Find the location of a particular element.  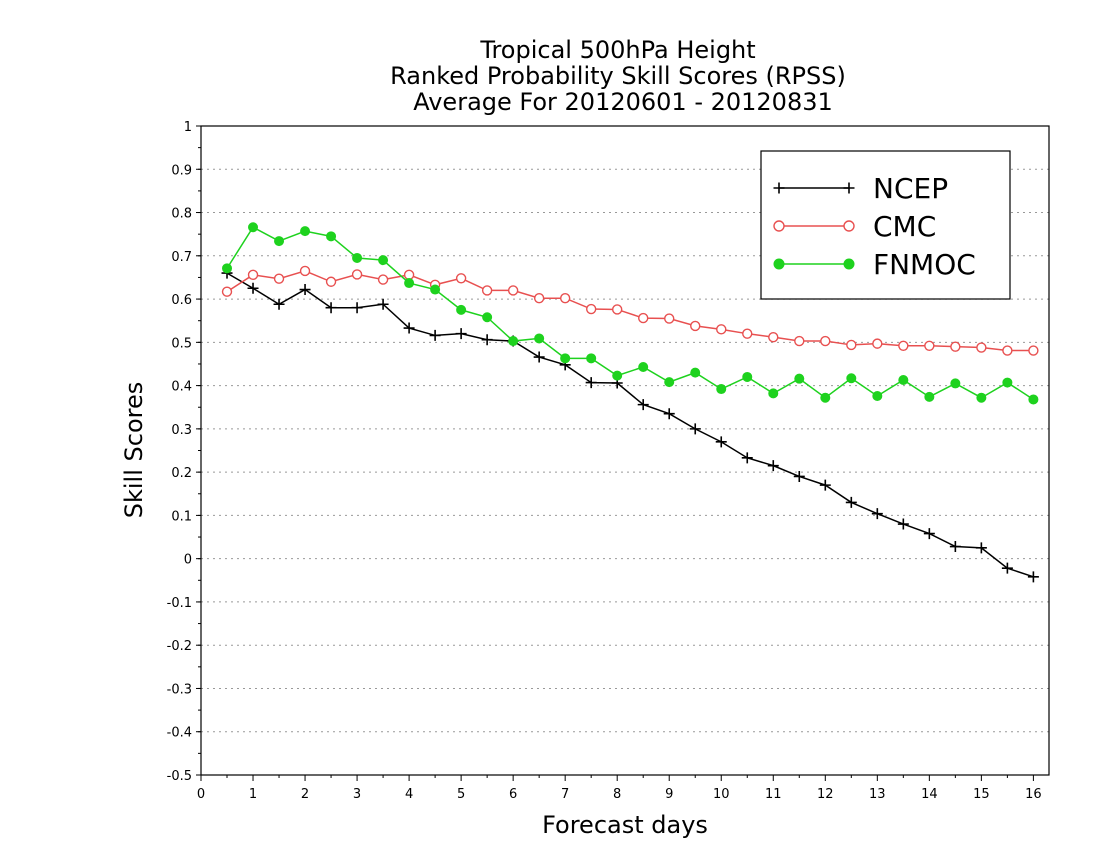

title-line-2: Ranked Probability Skill Scores (RPSS) is located at coordinates (618, 76).